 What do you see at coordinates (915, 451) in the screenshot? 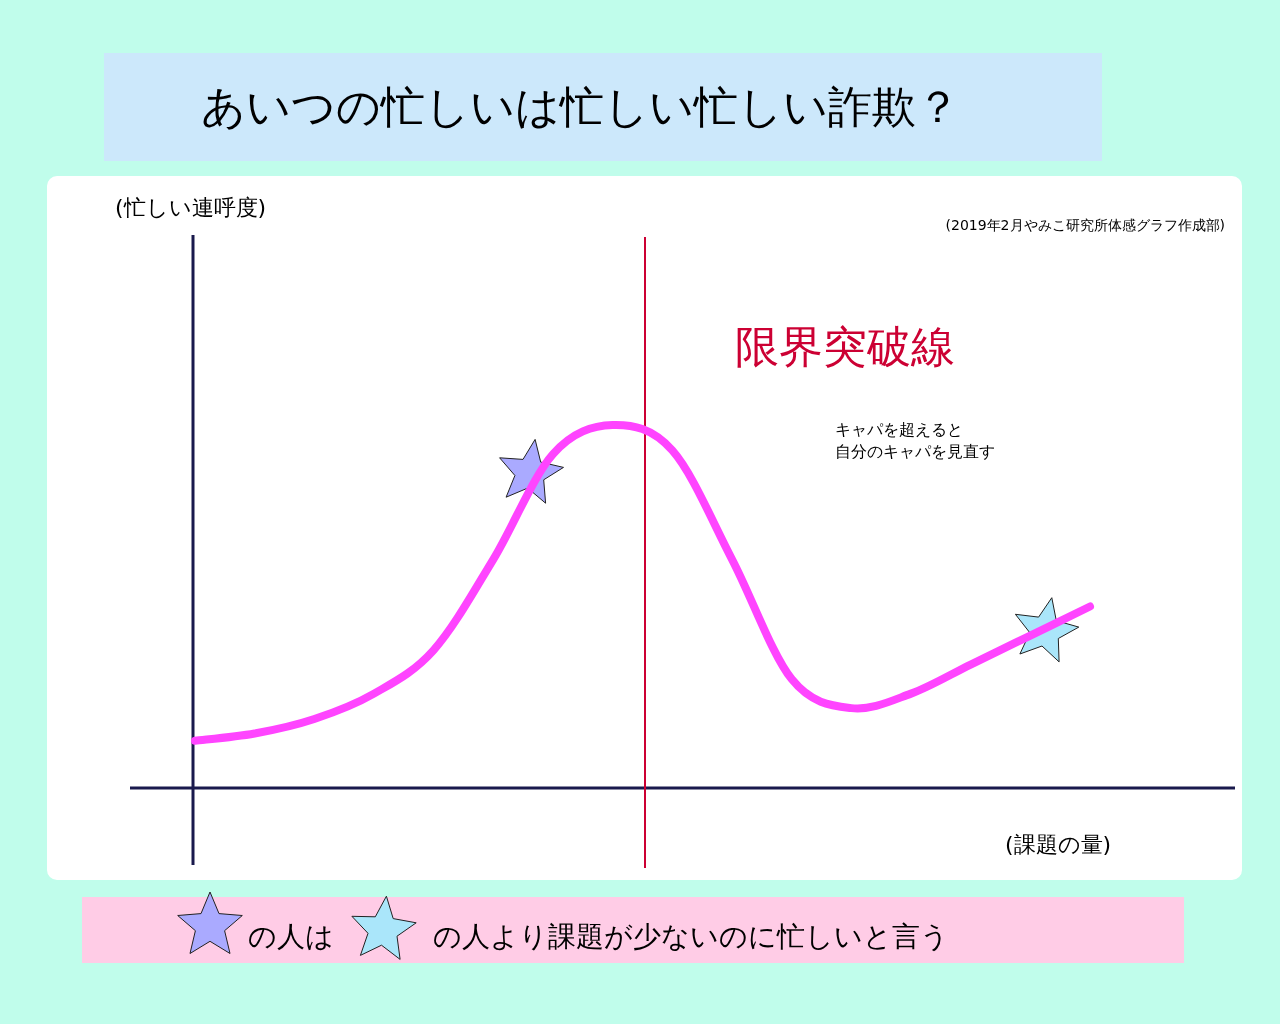
I see `annotation: 自分のキャパを見直す` at bounding box center [915, 451].